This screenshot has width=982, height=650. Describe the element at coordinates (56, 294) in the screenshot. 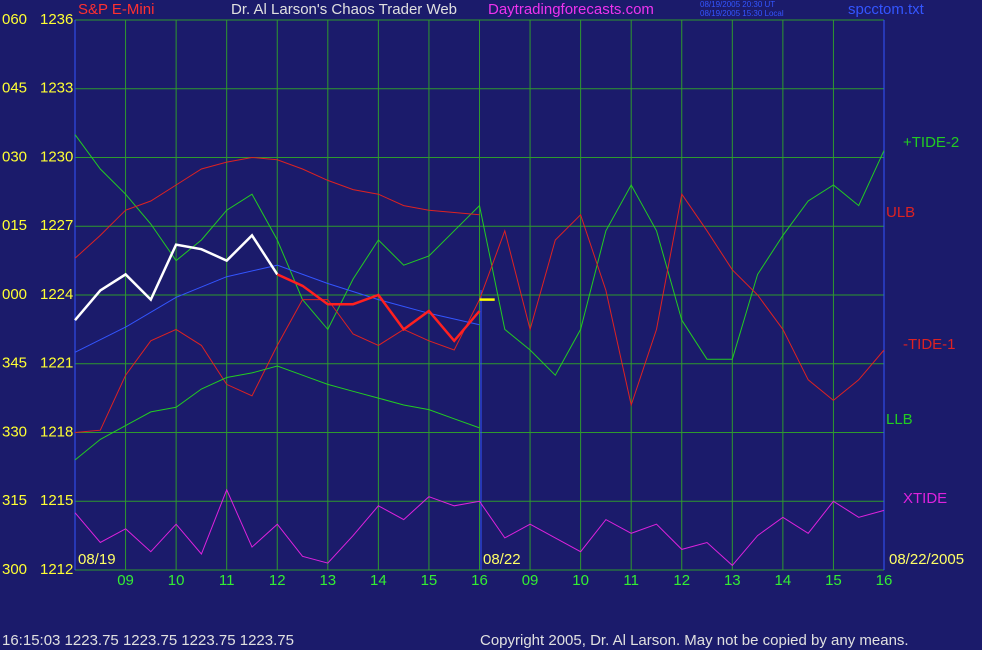

I see `y-tick-label: 1224` at that location.